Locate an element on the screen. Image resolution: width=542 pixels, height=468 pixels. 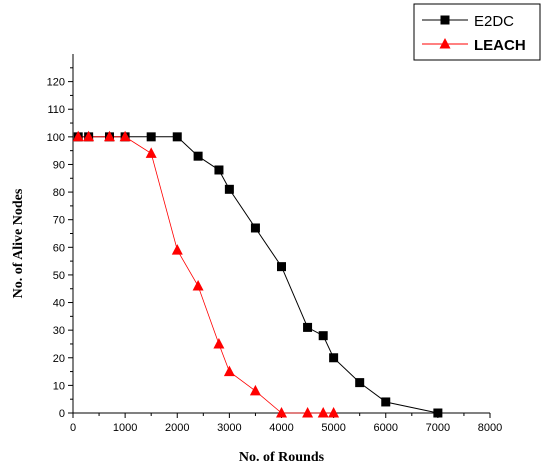
legend-marker-e2dc is located at coordinates (445, 20).